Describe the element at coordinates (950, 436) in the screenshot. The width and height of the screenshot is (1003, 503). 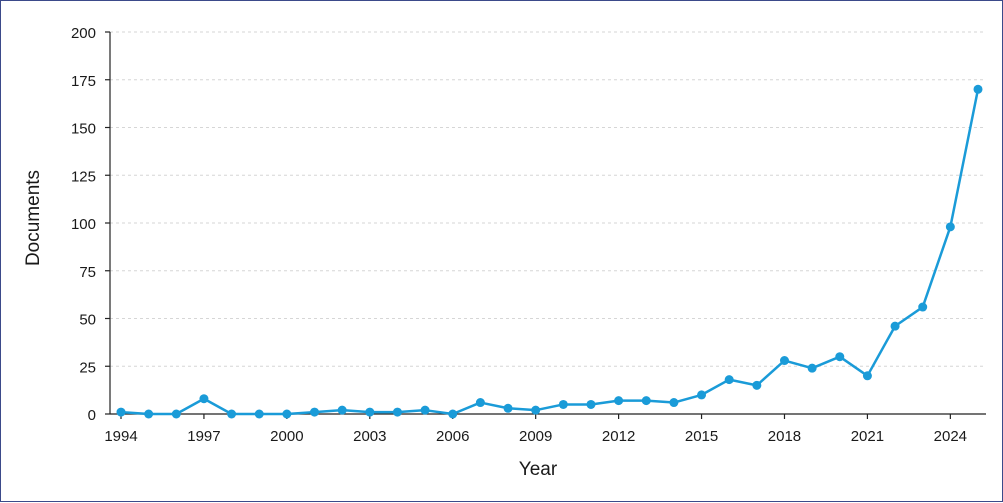
I see `x-tick-label: 2024` at that location.